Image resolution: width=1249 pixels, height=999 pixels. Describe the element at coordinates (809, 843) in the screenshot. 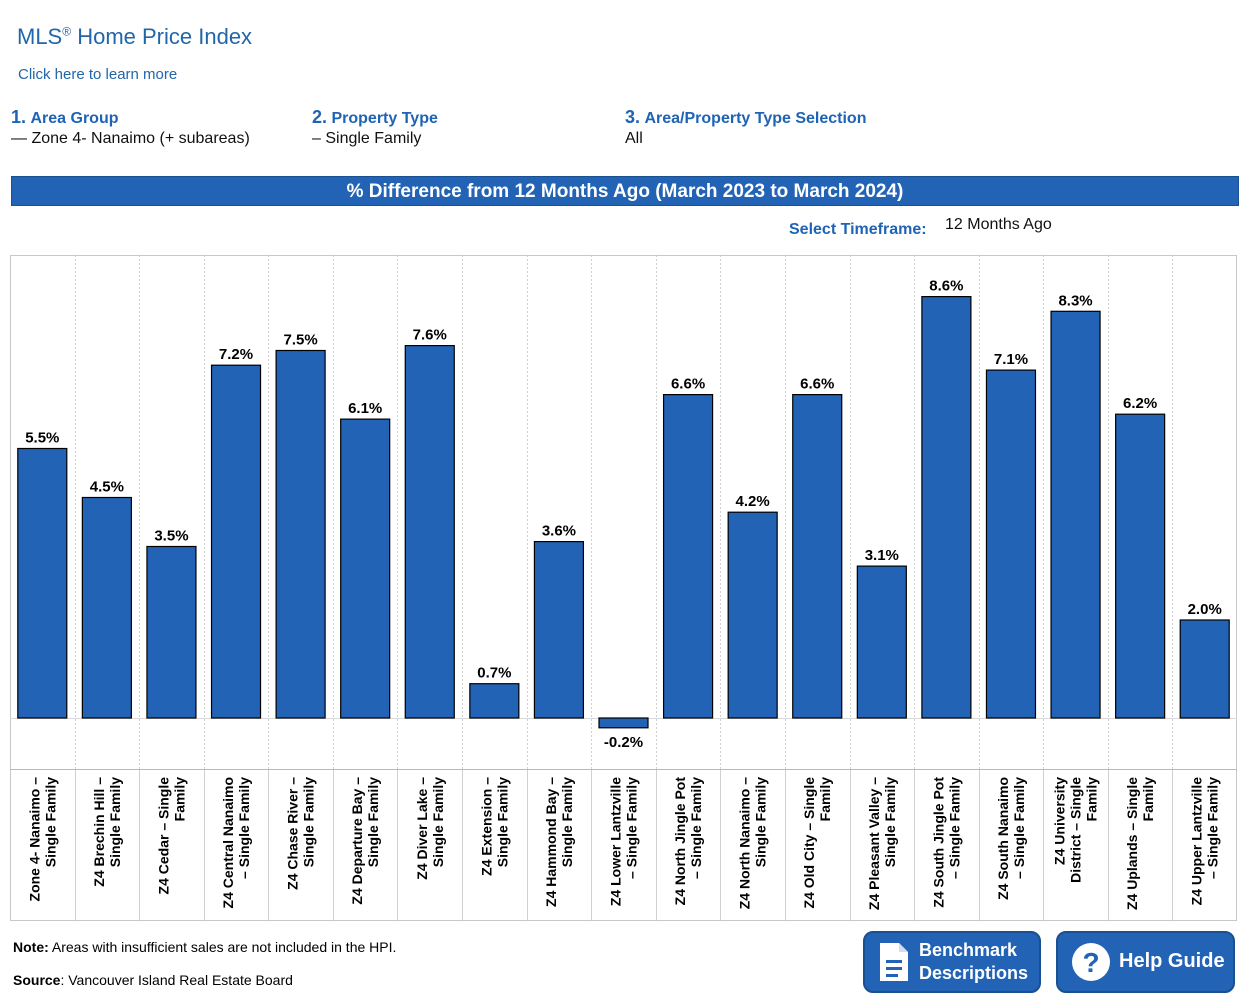

I see `category-label: Z4 Old City – Single` at that location.